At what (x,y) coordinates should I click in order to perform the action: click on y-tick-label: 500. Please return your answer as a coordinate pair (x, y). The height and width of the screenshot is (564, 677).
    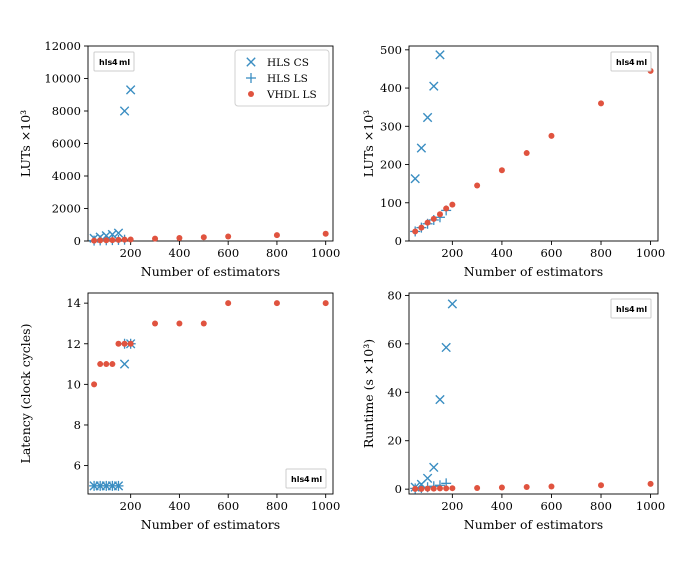
    Looking at the image, I should click on (391, 50).